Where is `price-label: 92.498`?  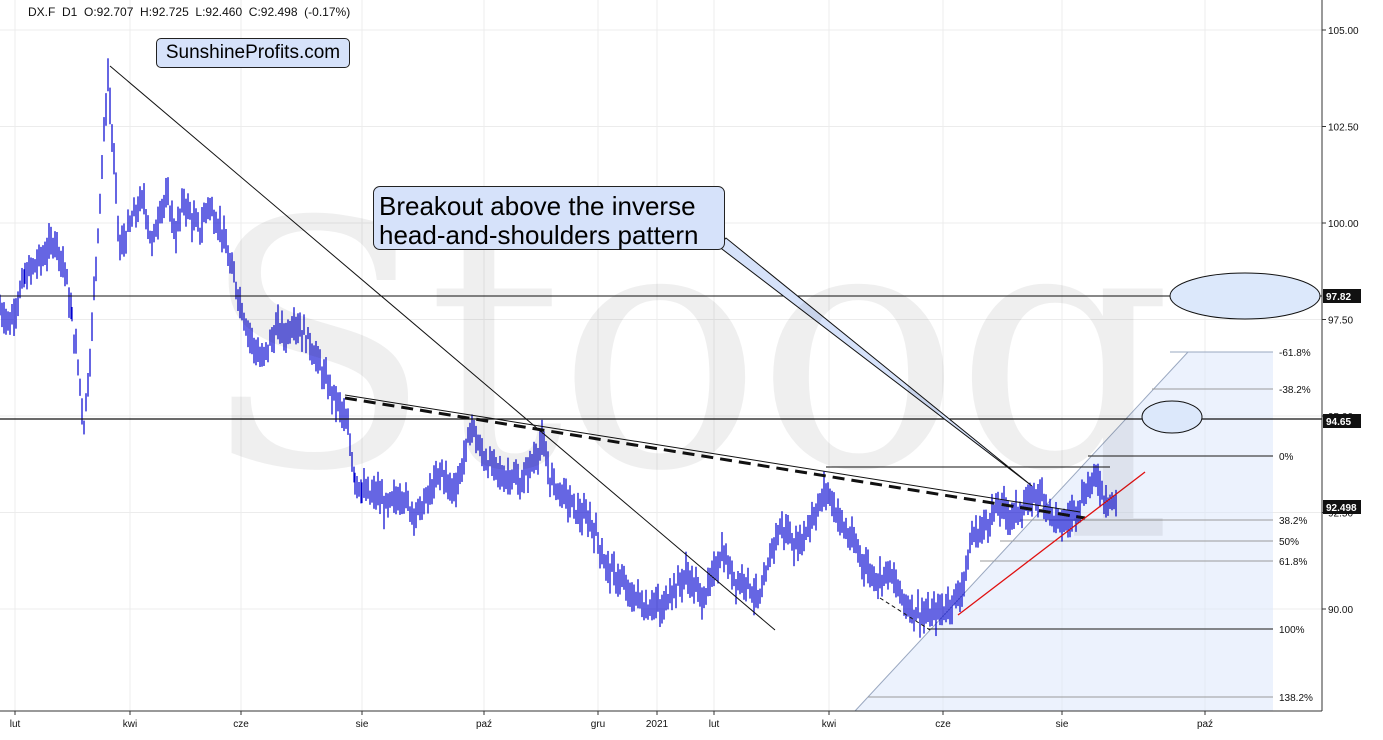 price-label: 92.498 is located at coordinates (1341, 508).